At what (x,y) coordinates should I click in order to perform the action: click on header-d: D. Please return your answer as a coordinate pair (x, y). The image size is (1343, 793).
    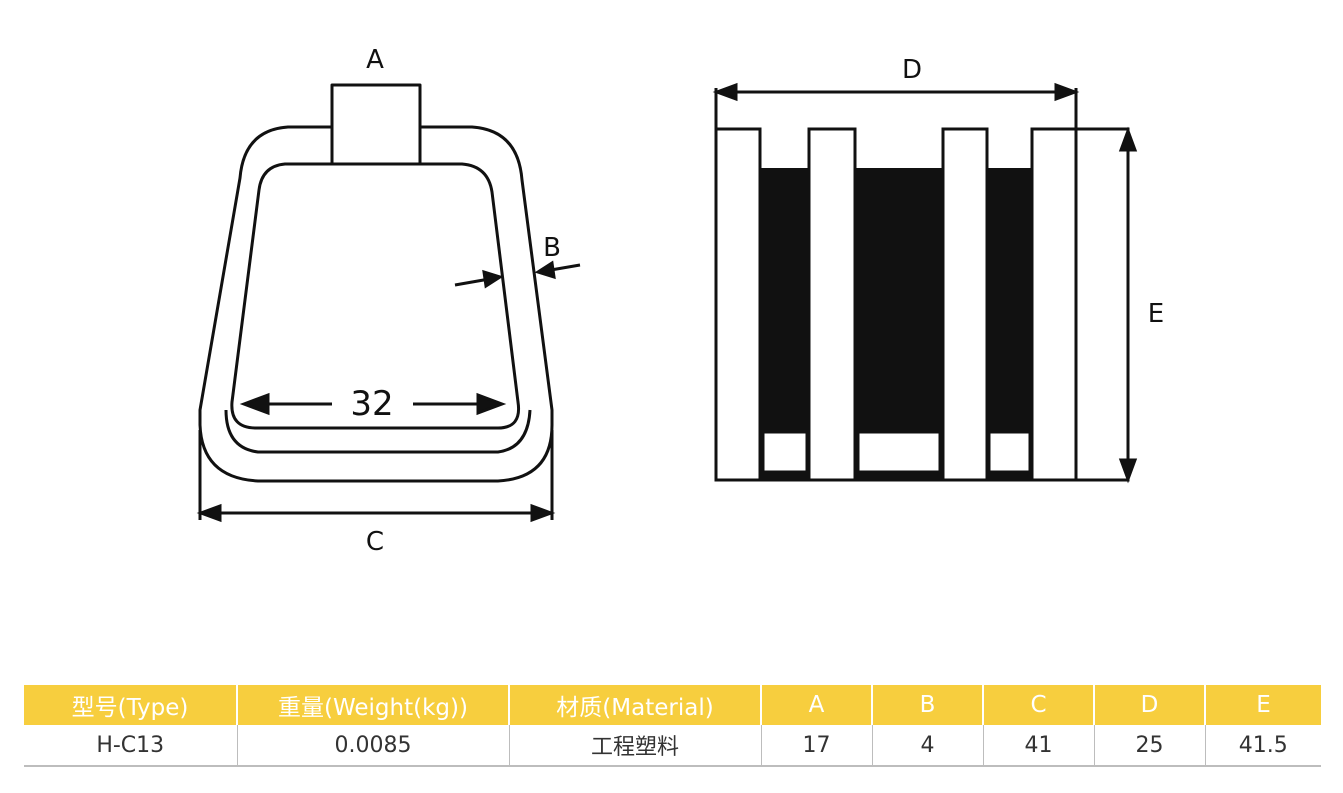
    Looking at the image, I should click on (1150, 705).